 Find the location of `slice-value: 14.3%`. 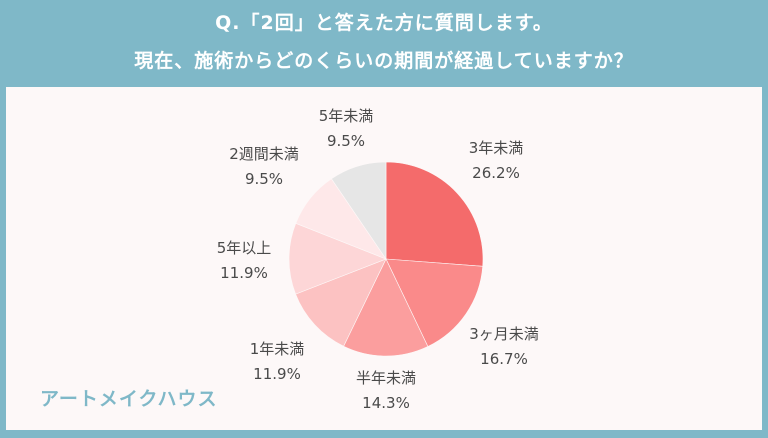

slice-value: 14.3% is located at coordinates (386, 403).